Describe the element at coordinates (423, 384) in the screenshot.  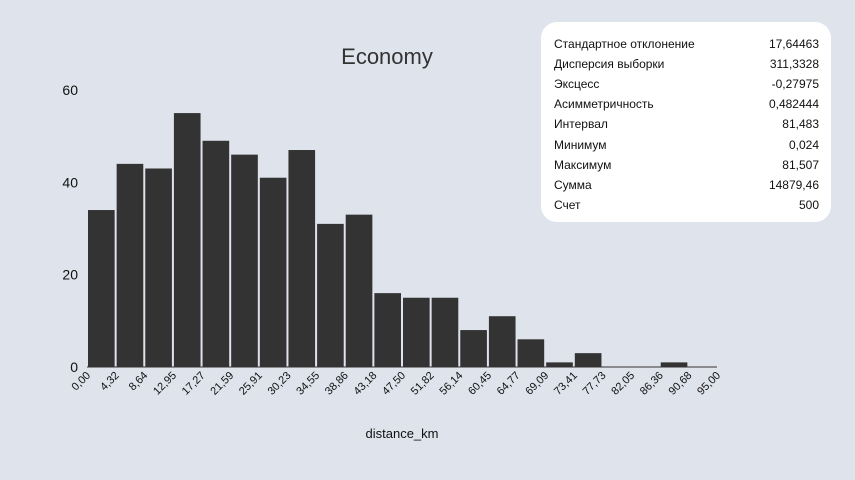
I see `x-tick-label: 51,82` at that location.